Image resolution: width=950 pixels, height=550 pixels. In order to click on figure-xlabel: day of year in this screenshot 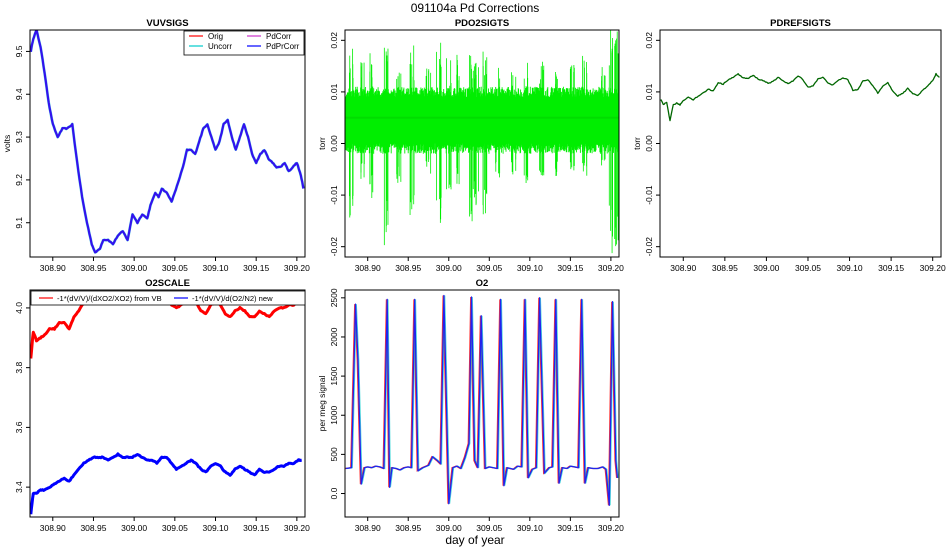, I will do `click(474, 540)`.